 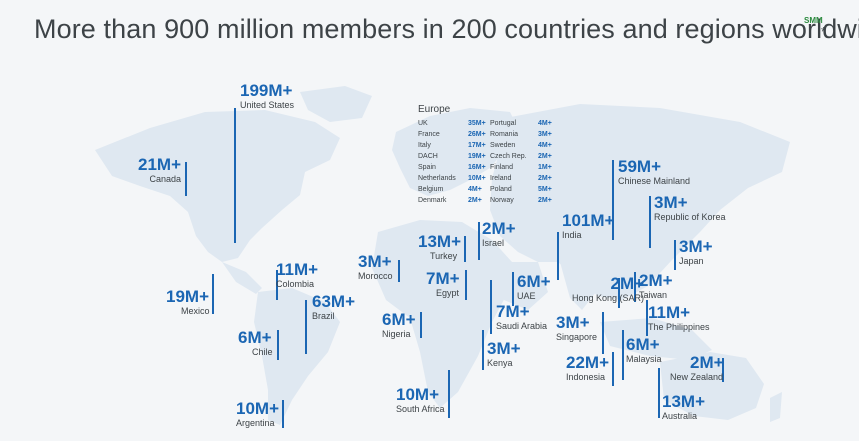 I want to click on marker-label: Canada, so click(x=165, y=179).